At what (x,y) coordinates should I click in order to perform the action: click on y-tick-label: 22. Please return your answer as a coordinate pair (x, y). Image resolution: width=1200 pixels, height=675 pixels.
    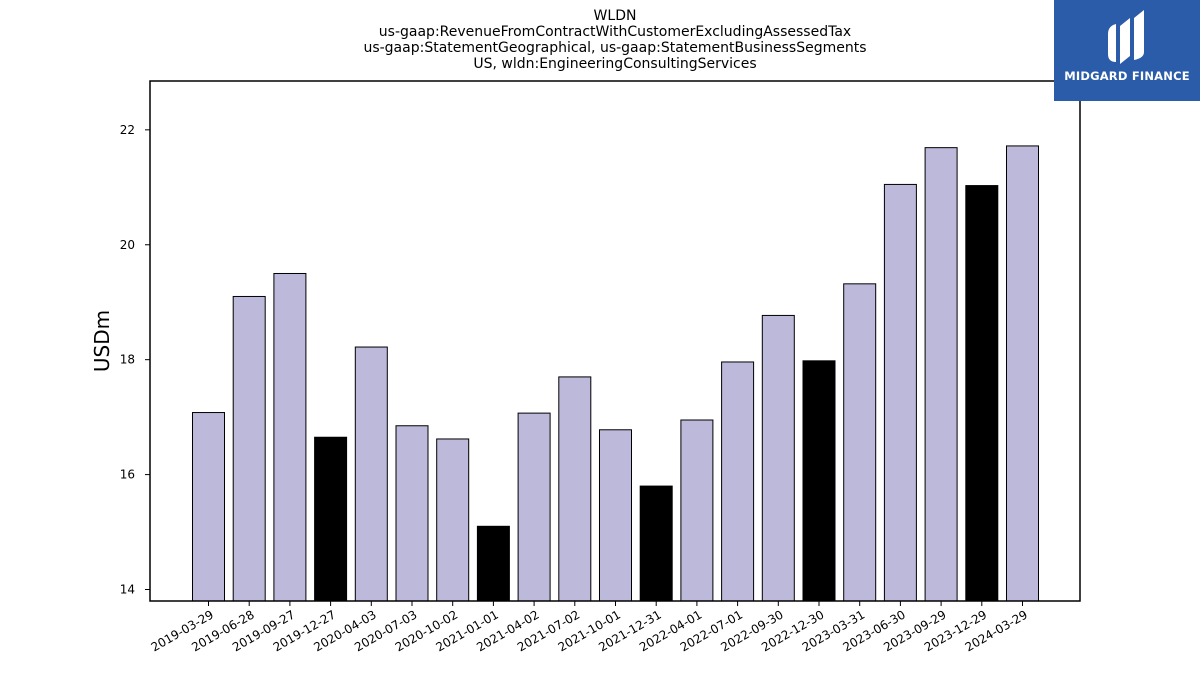
    Looking at the image, I should click on (127, 130).